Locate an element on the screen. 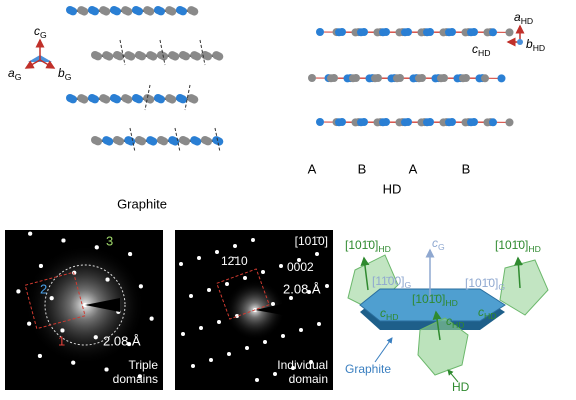 This screenshot has height=400, width=576. label-main: b is located at coordinates (529, 44).